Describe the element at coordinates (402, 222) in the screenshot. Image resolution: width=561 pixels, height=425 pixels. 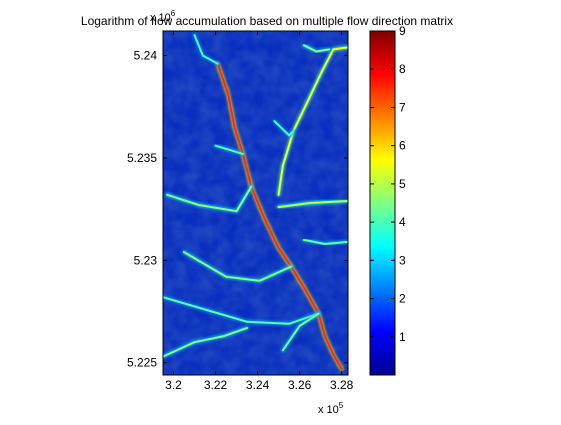
I see `colorbar-tick-label: 4` at that location.